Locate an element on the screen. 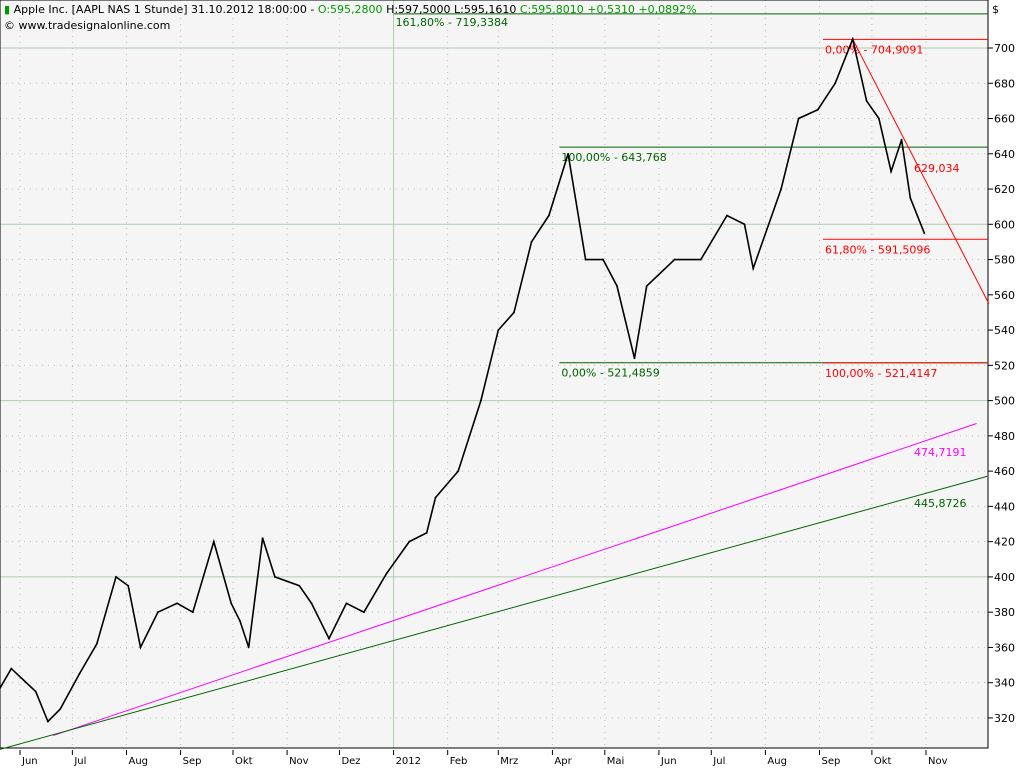 The width and height of the screenshot is (1024, 768). open-value: O:595,2800 is located at coordinates (350, 9).